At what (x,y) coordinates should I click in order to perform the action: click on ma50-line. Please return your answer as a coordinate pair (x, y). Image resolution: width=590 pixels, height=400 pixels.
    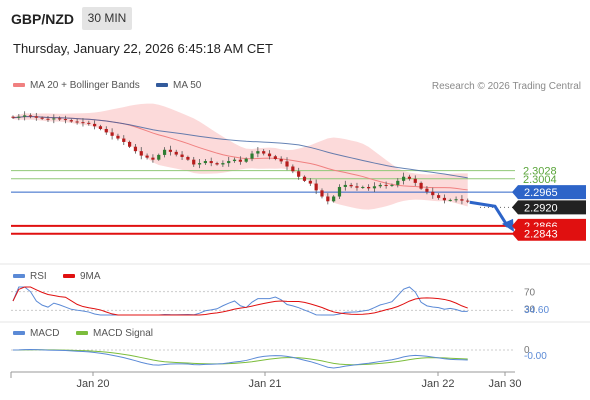
    Looking at the image, I should click on (240, 147).